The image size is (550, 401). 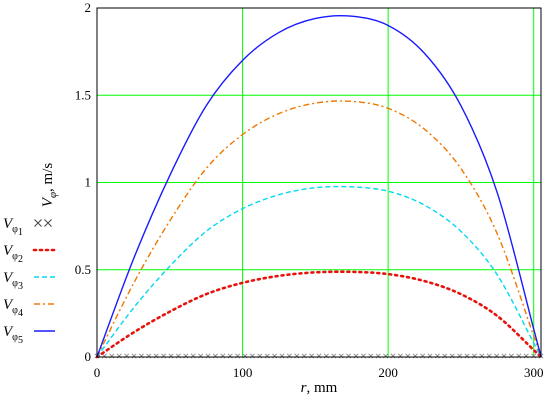 What do you see at coordinates (243, 372) in the screenshot?
I see `x-tick-label: 100` at bounding box center [243, 372].